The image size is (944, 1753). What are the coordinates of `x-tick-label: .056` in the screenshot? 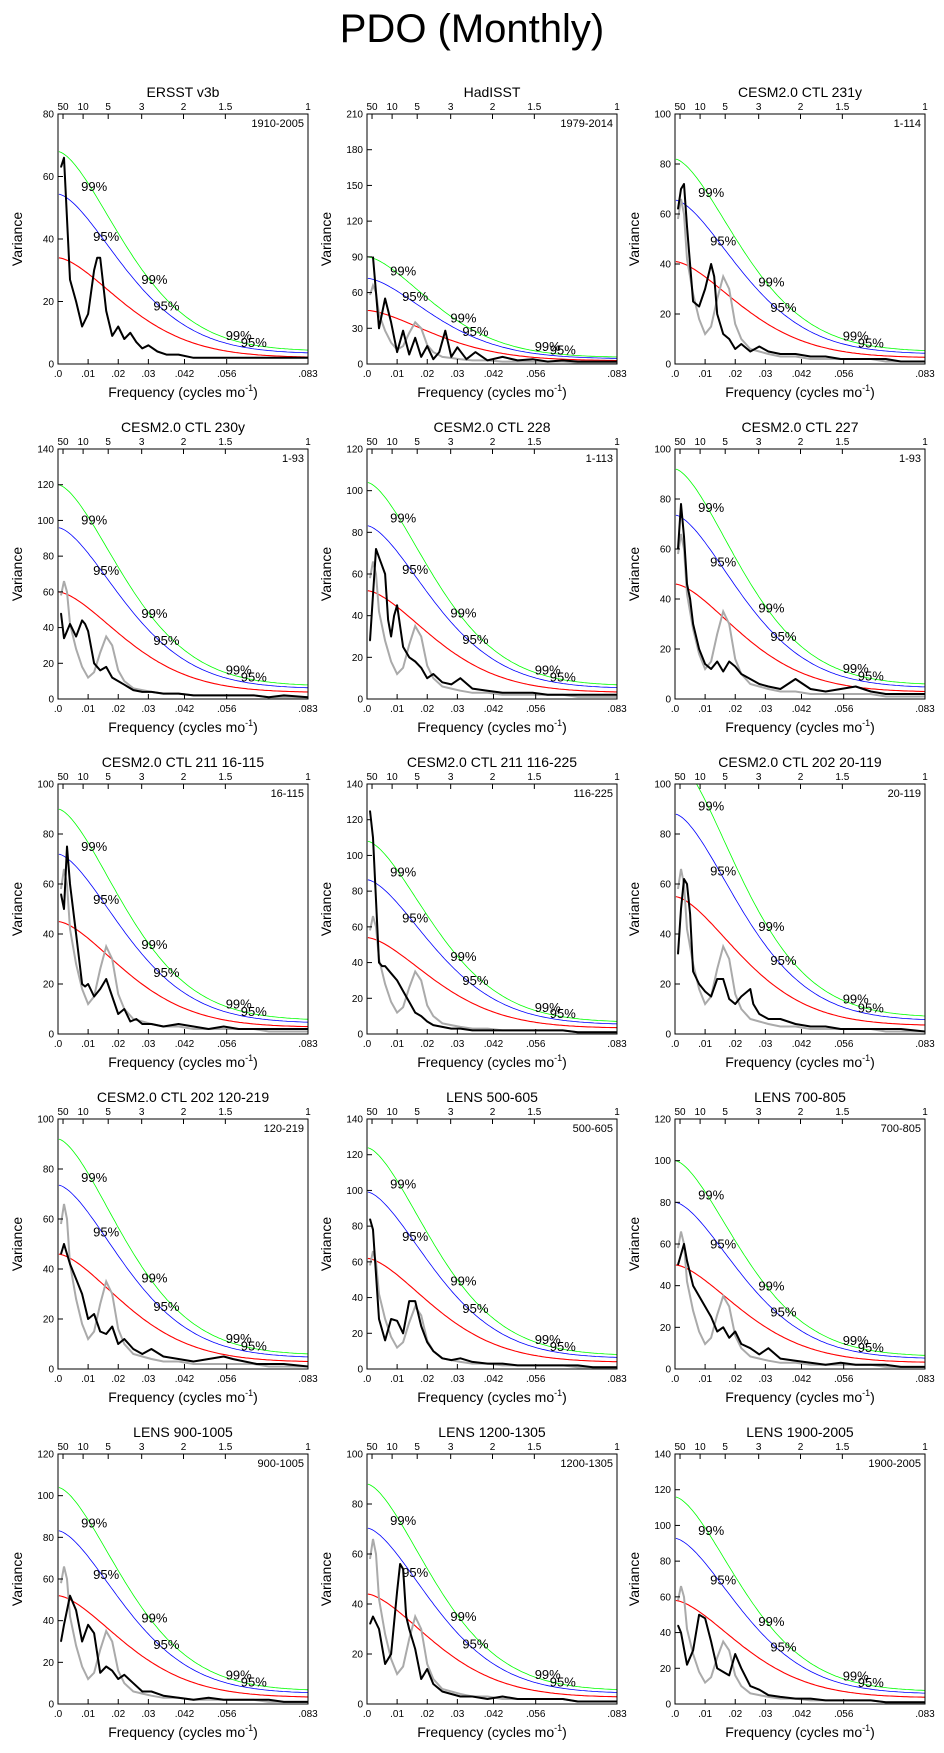 It's located at (536, 374).